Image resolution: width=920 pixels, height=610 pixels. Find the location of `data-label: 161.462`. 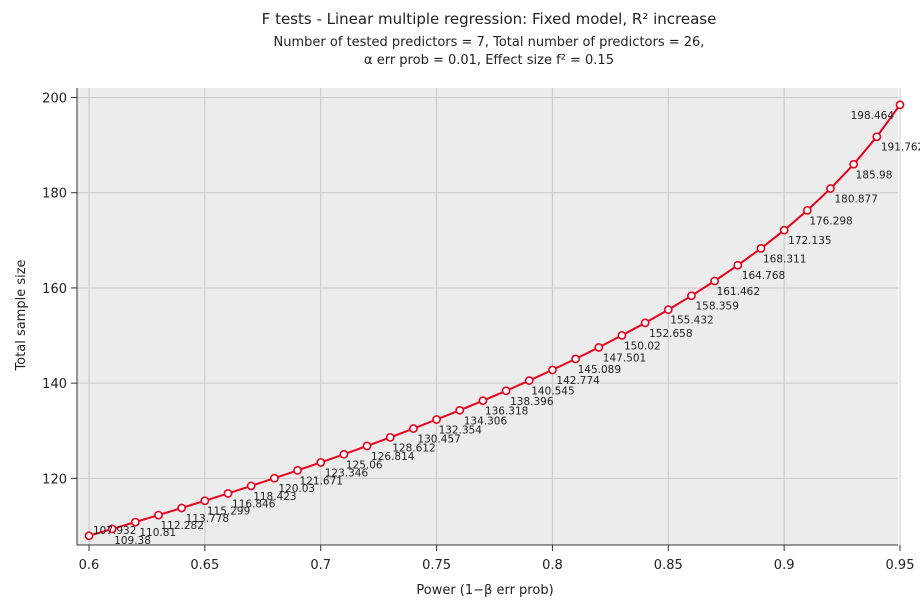

data-label: 161.462 is located at coordinates (738, 292).